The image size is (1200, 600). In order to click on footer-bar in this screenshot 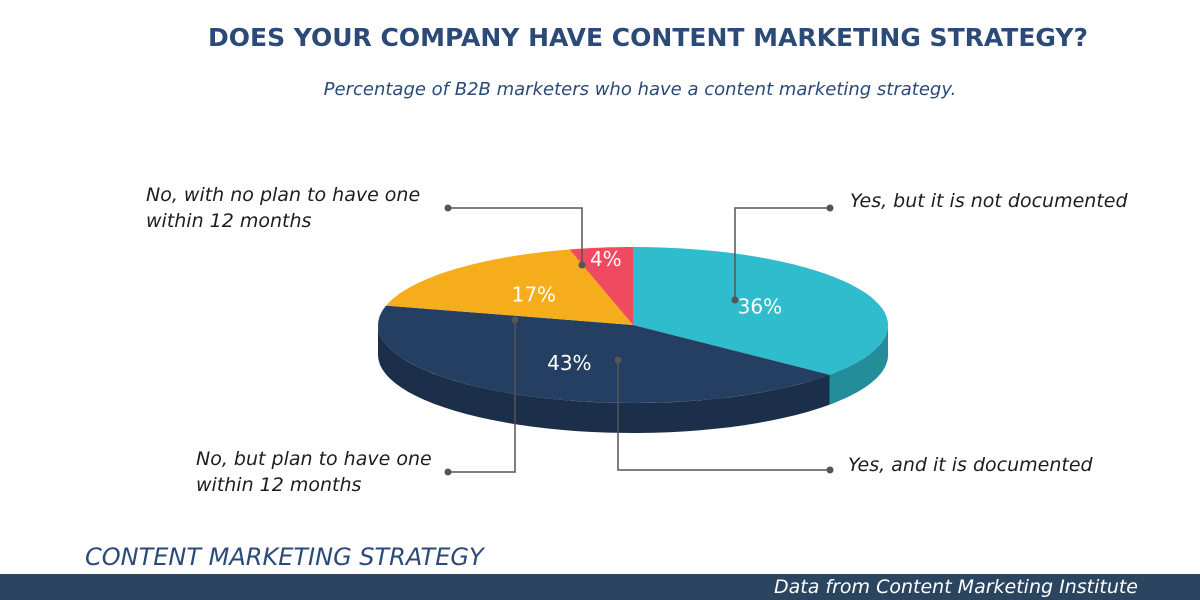, I will do `click(600, 587)`.